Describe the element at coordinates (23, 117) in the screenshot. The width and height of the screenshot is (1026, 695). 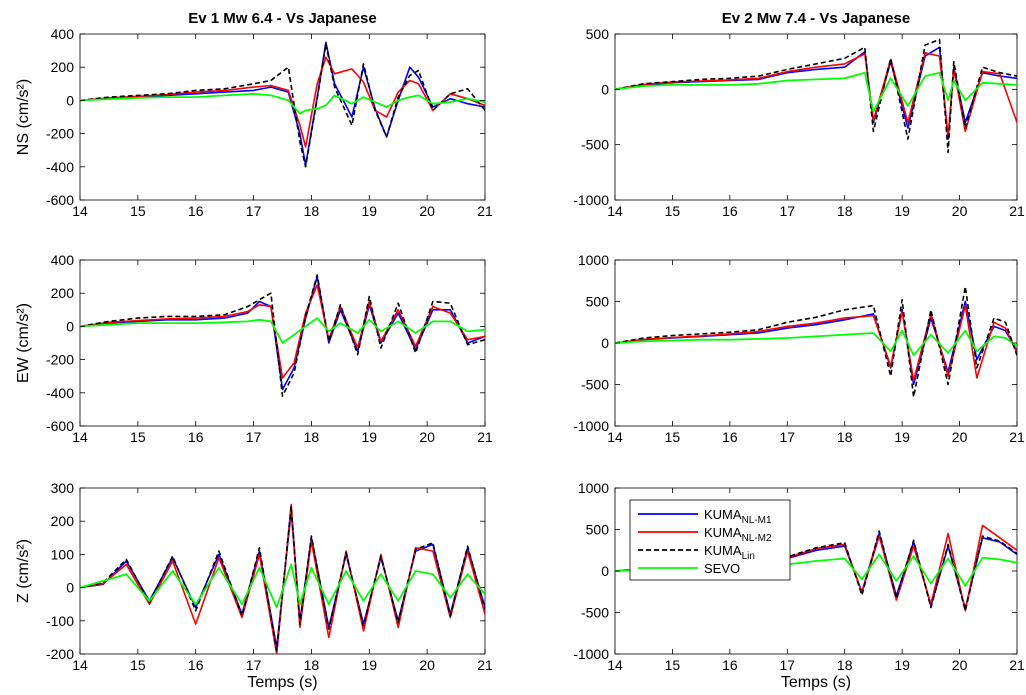
I see `y-axis-label: NS (cm/s²)` at that location.